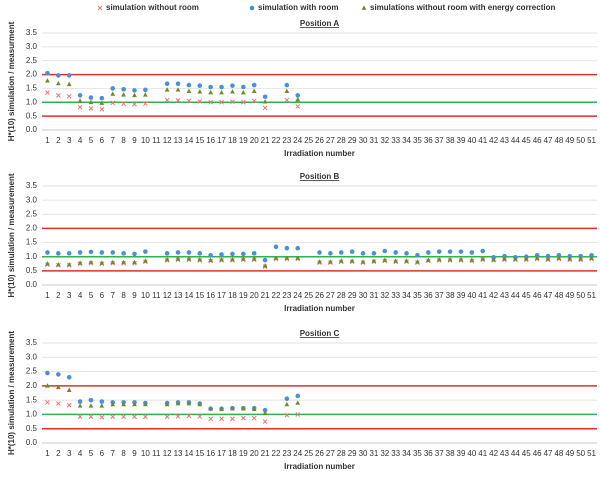 The width and height of the screenshot is (600, 484). Describe the element at coordinates (58, 140) in the screenshot. I see `x-tick-label: 2` at that location.